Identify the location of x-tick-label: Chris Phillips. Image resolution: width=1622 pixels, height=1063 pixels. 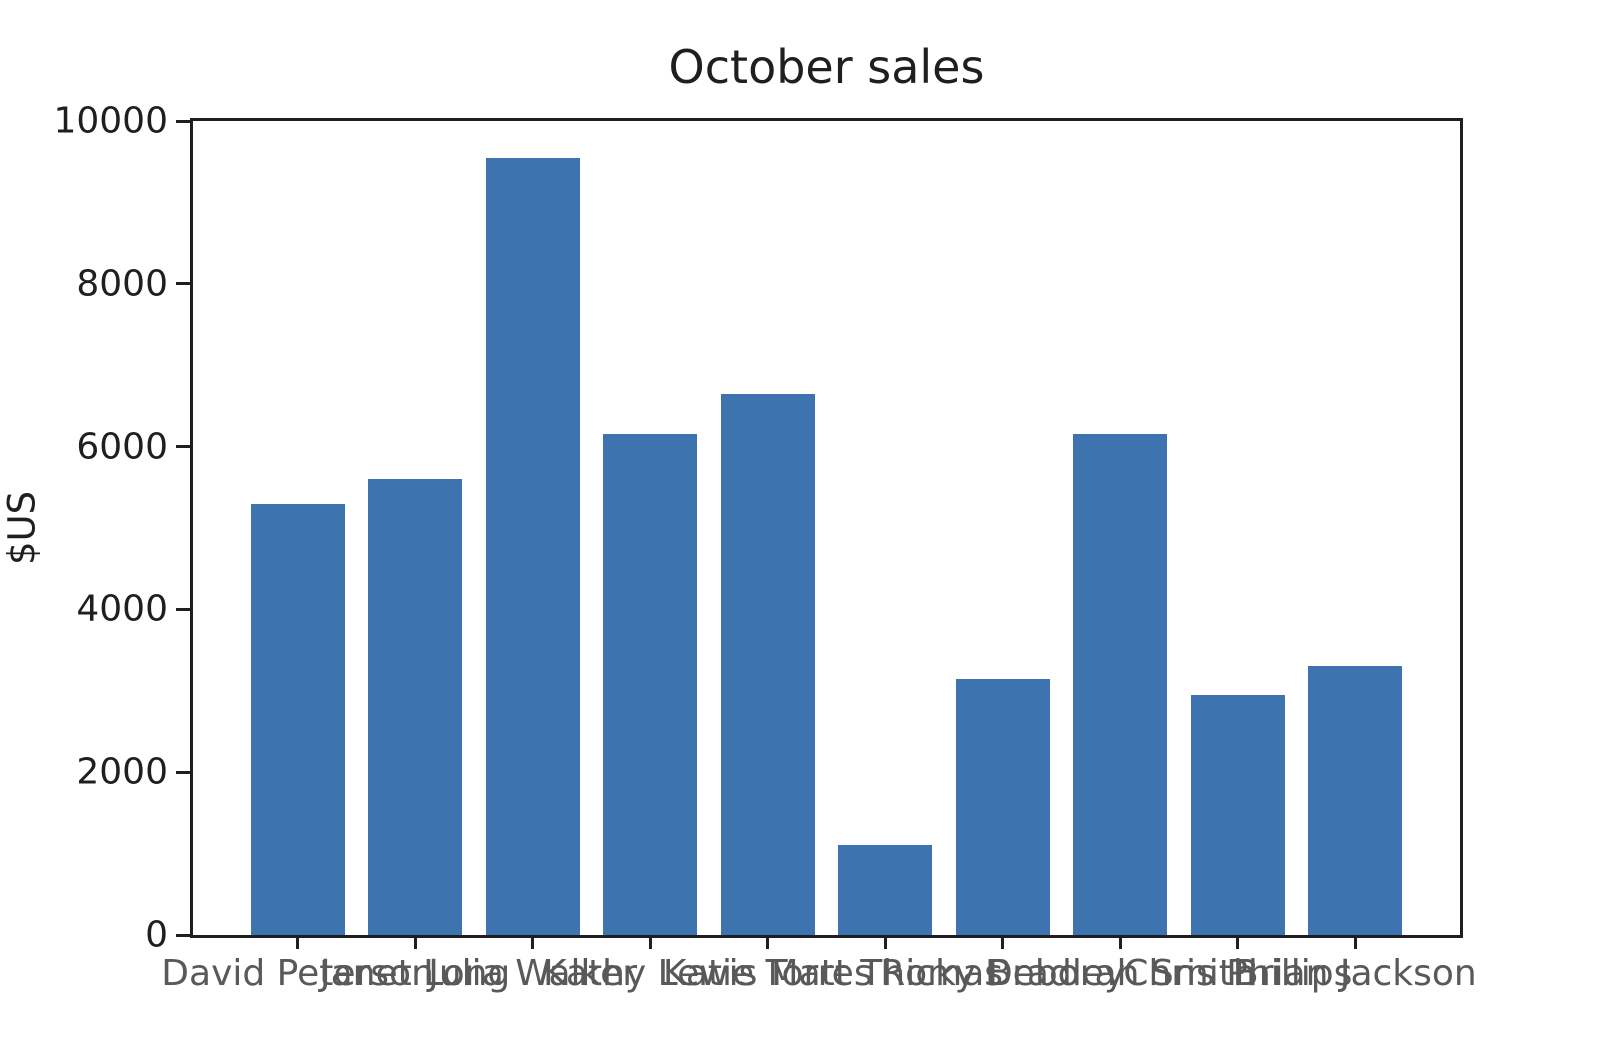
(1238, 973).